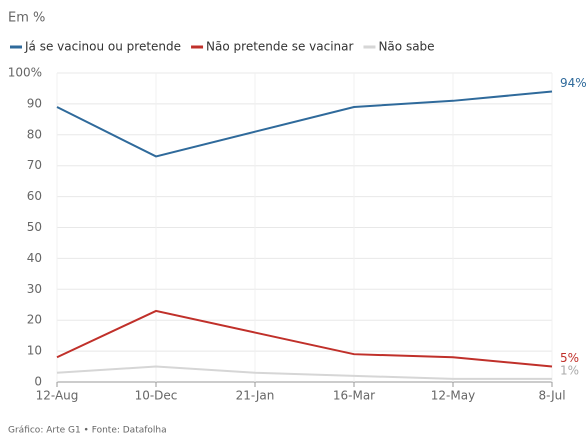  Describe the element at coordinates (569, 370) in the screenshot. I see `value-label: 1%` at that location.